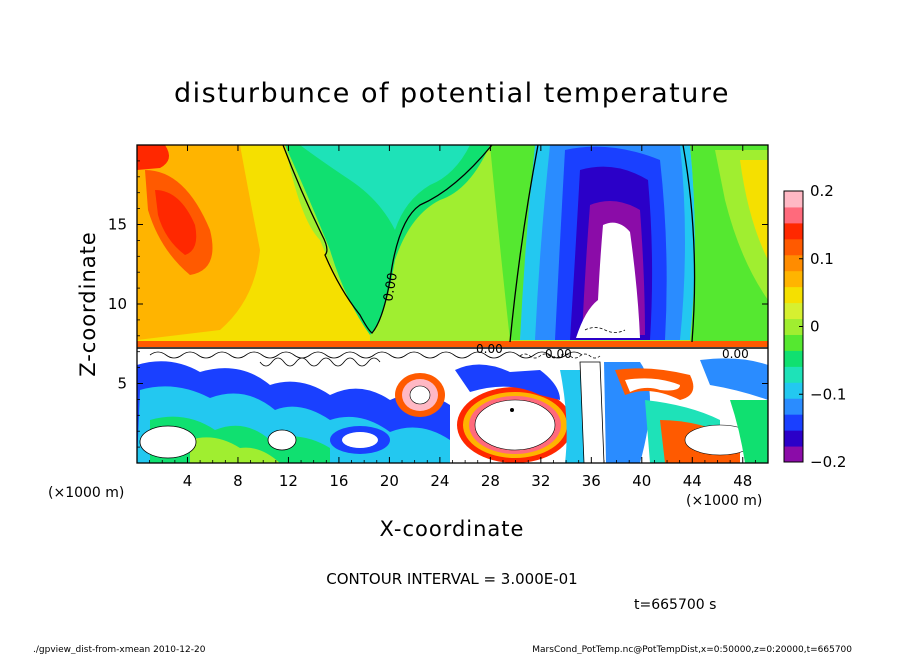  I want to click on footer-left: ./gpview_dist-from-xmean 2010-12-20, so click(119, 649).